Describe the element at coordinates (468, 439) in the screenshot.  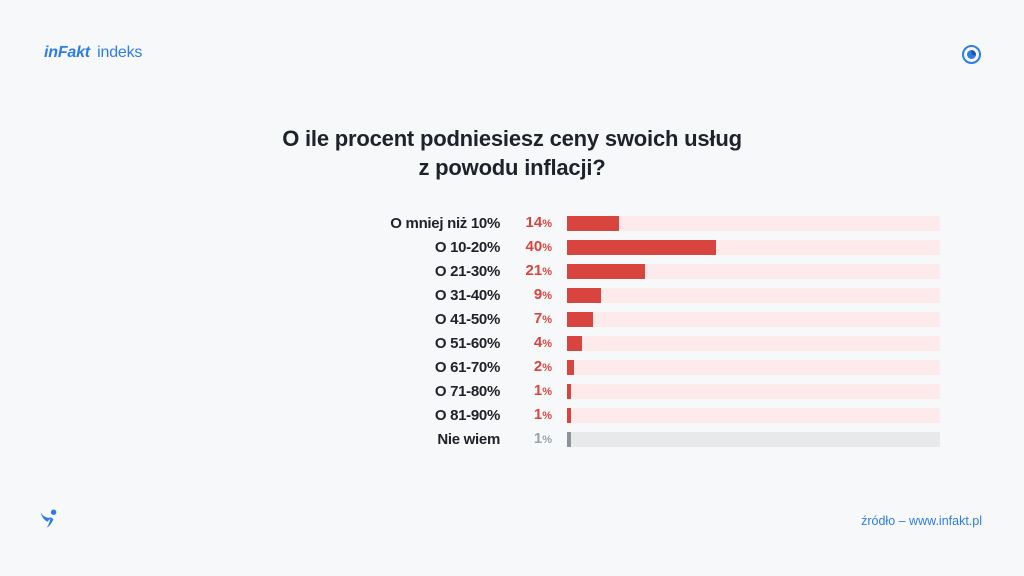
I see `category-label: Nie wiem` at that location.